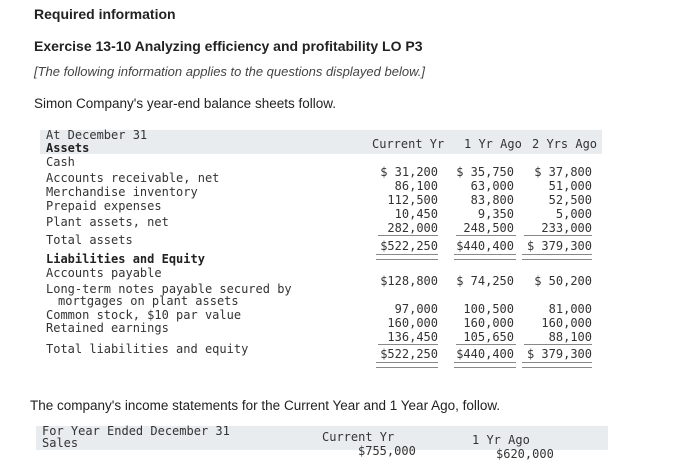  What do you see at coordinates (125, 259) in the screenshot?
I see `liabilities-heading: Liabilities and Equity` at bounding box center [125, 259].